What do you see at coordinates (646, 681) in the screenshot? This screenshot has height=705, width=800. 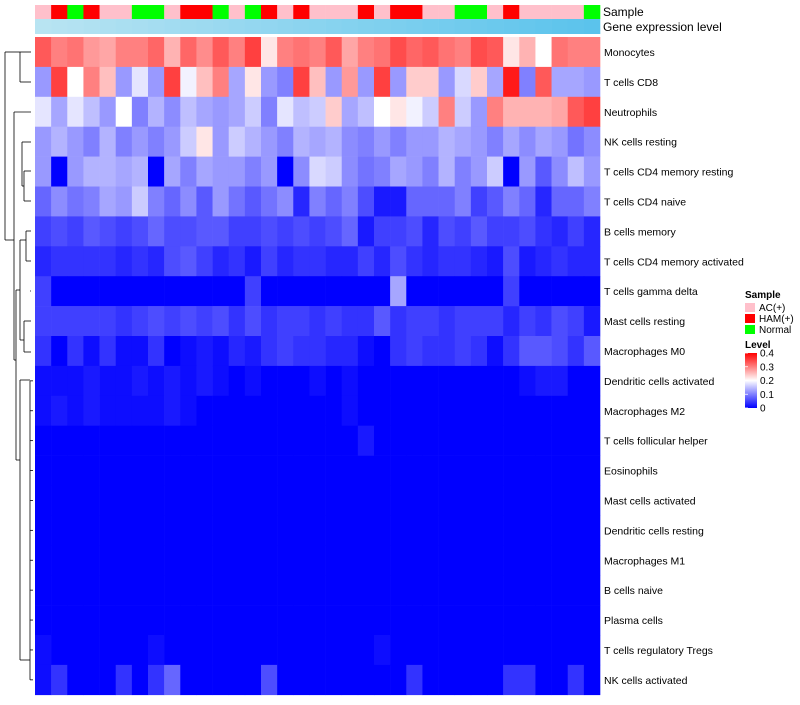 I see `row-label: NK cells activated` at bounding box center [646, 681].